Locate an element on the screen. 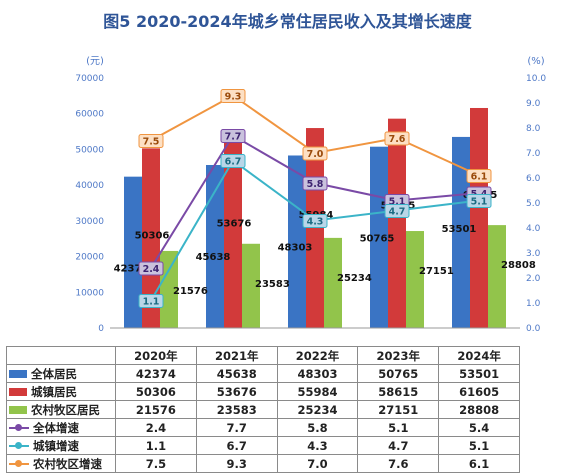  line-2-value-label: 9.3 is located at coordinates (233, 97).